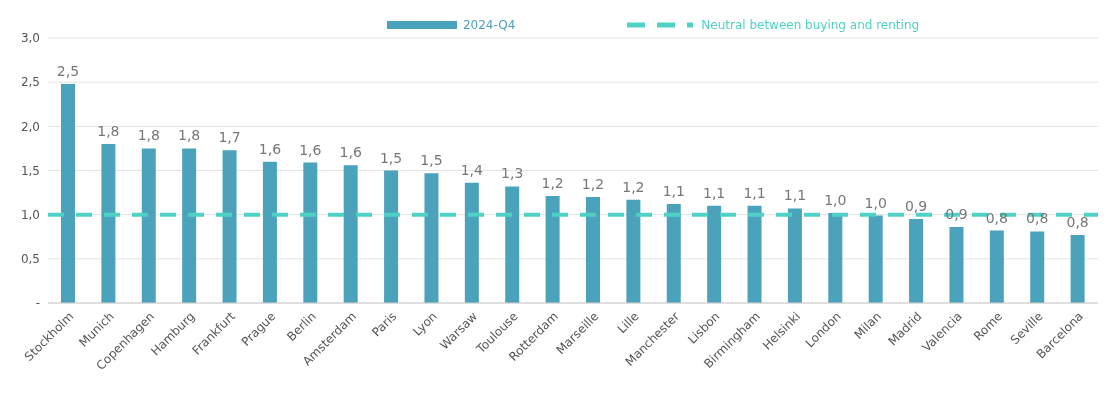 The width and height of the screenshot is (1117, 409). Describe the element at coordinates (810, 25) in the screenshot. I see `ref-line-label: Neutral between buying and renting` at that location.